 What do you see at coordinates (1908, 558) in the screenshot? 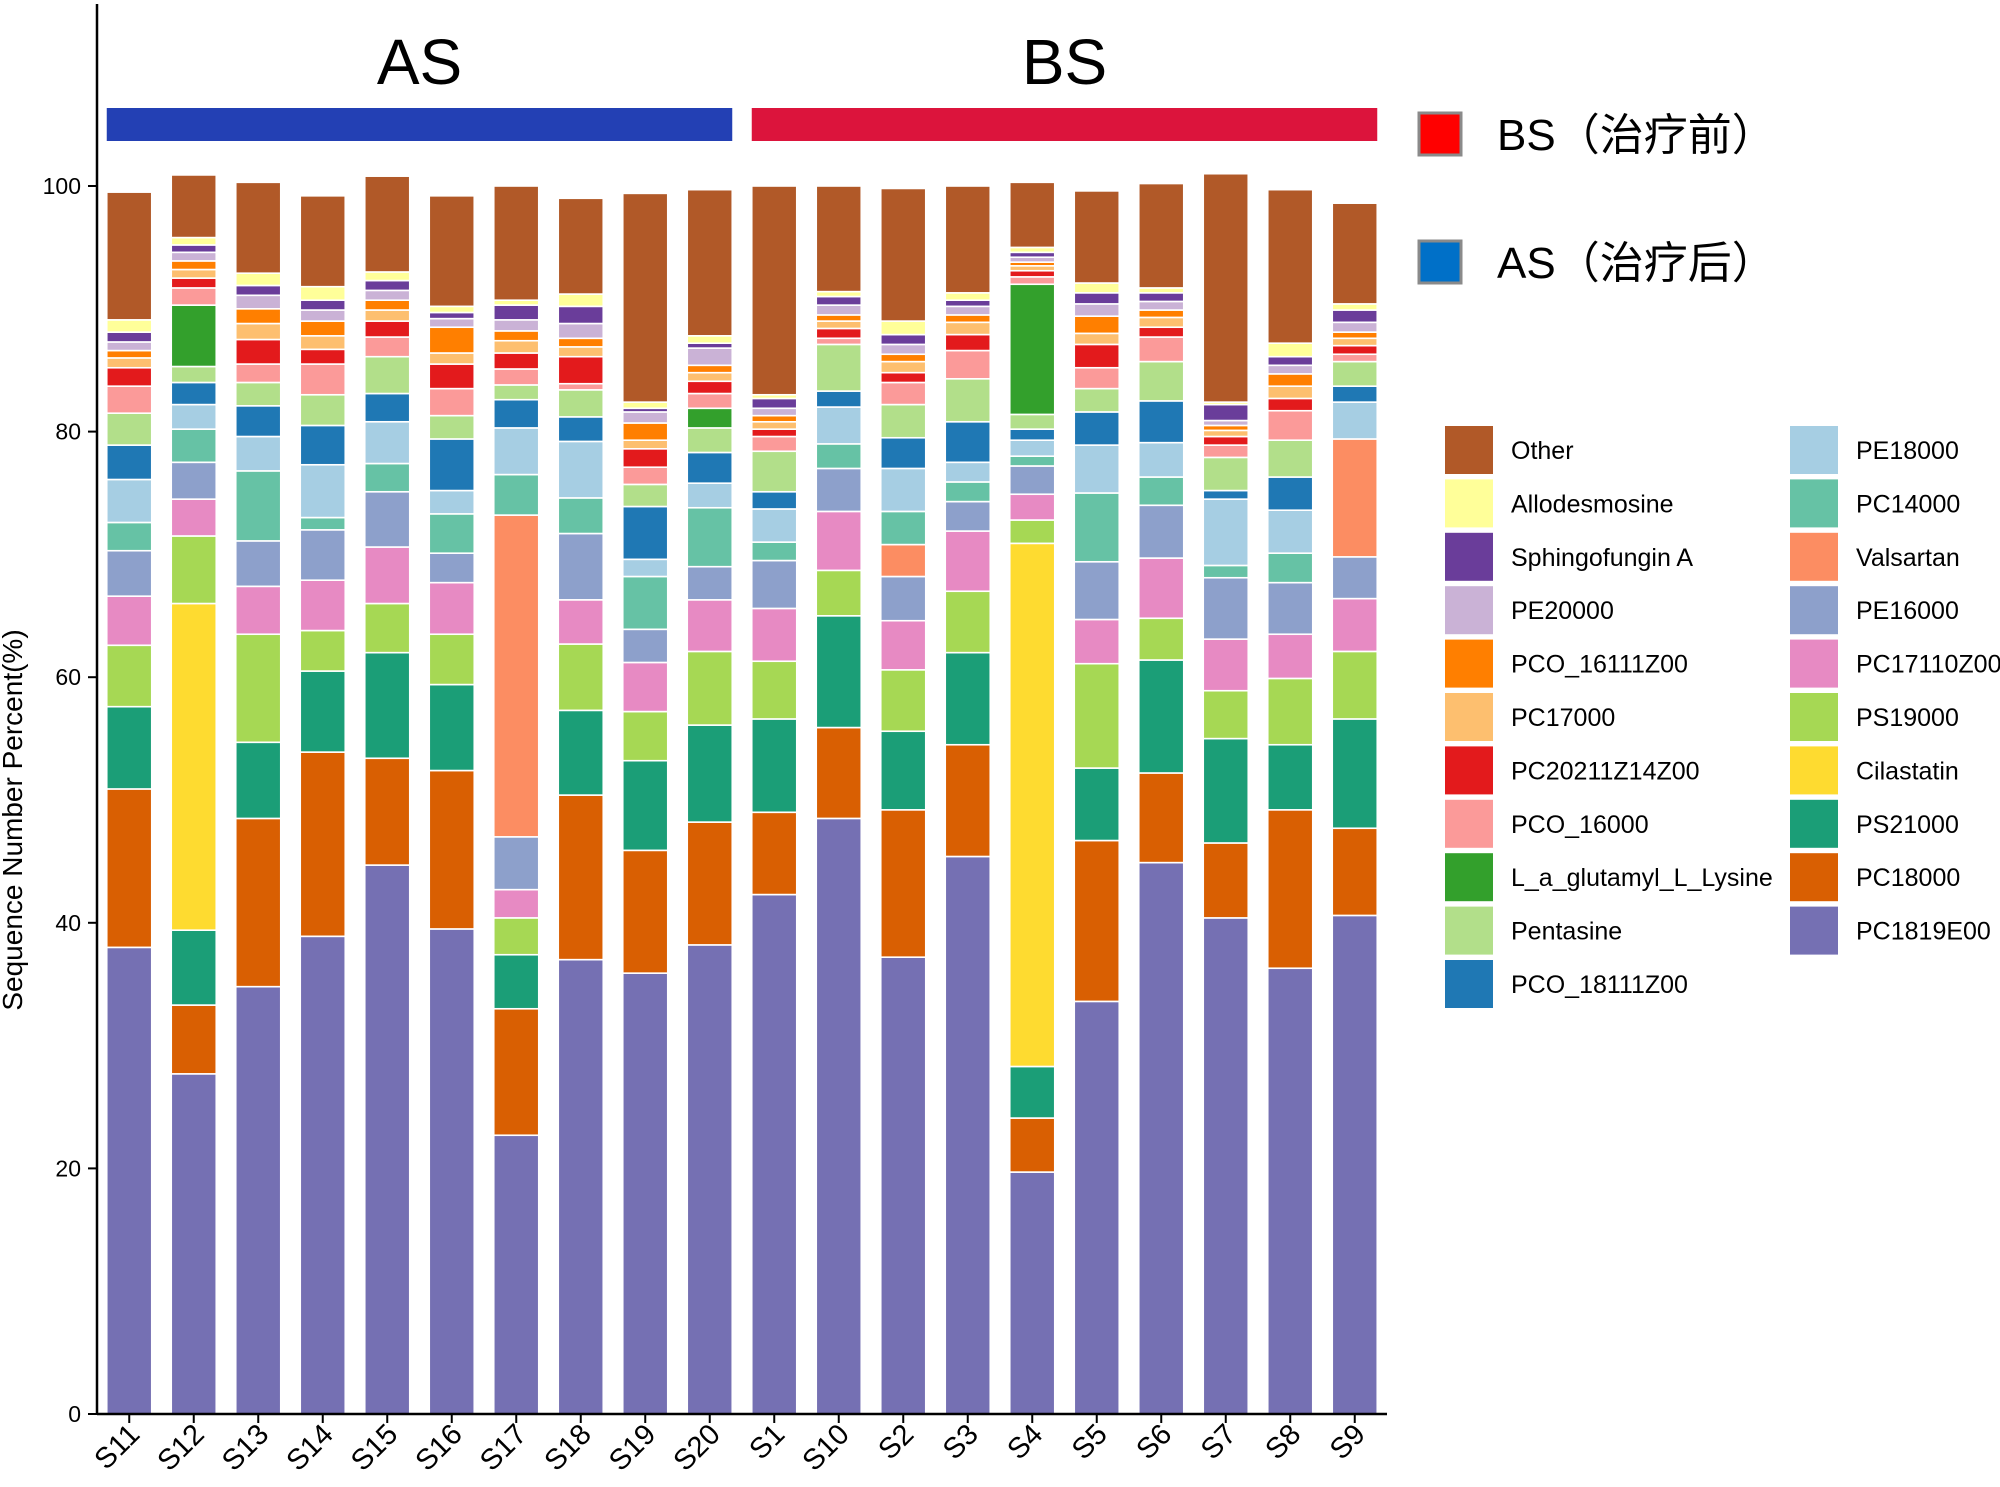
I see `legend-label-valsartan: Valsartan` at bounding box center [1908, 558].